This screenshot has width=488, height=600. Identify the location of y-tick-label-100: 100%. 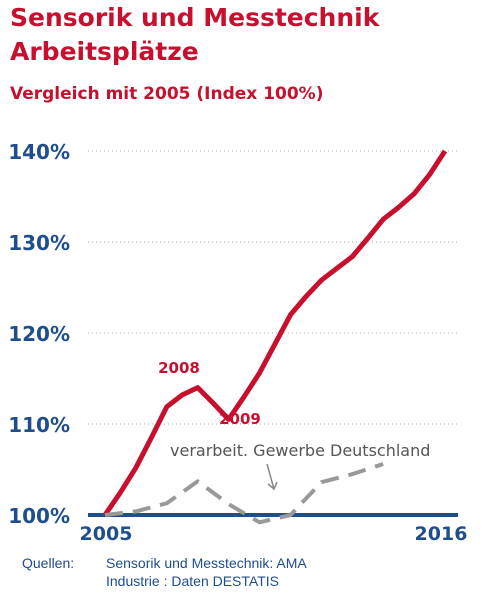
(39, 516).